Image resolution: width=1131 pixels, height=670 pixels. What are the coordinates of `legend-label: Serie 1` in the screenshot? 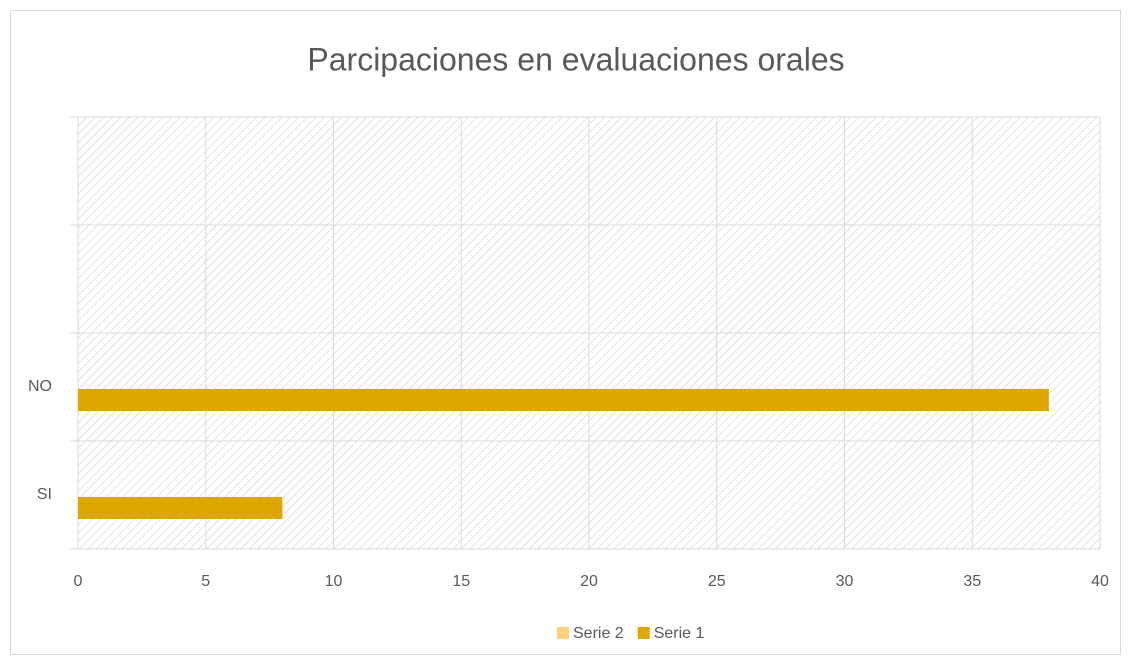 It's located at (679, 633).